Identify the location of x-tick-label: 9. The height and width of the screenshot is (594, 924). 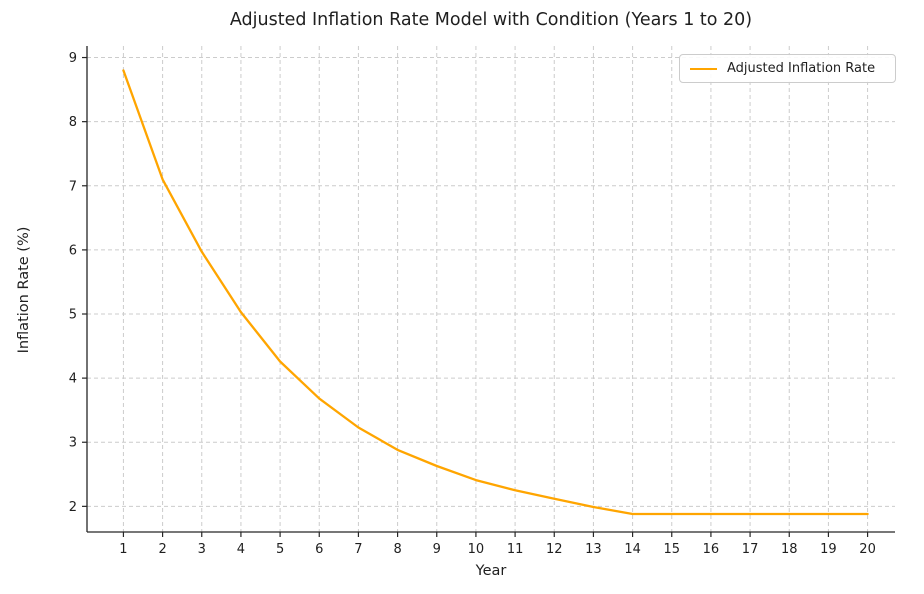
(437, 549).